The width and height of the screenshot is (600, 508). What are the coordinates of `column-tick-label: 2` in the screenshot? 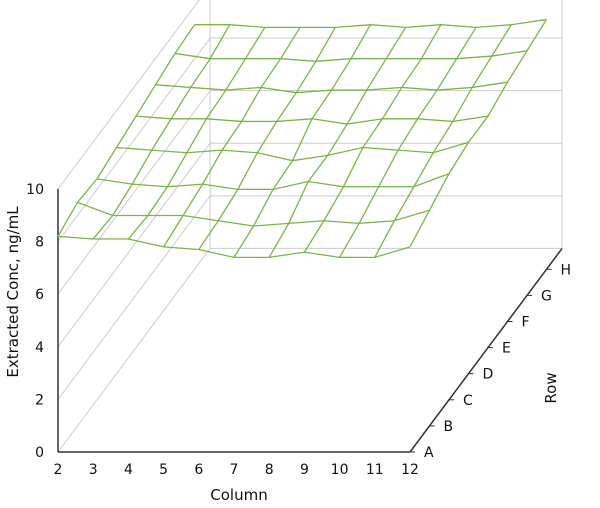 It's located at (58, 470).